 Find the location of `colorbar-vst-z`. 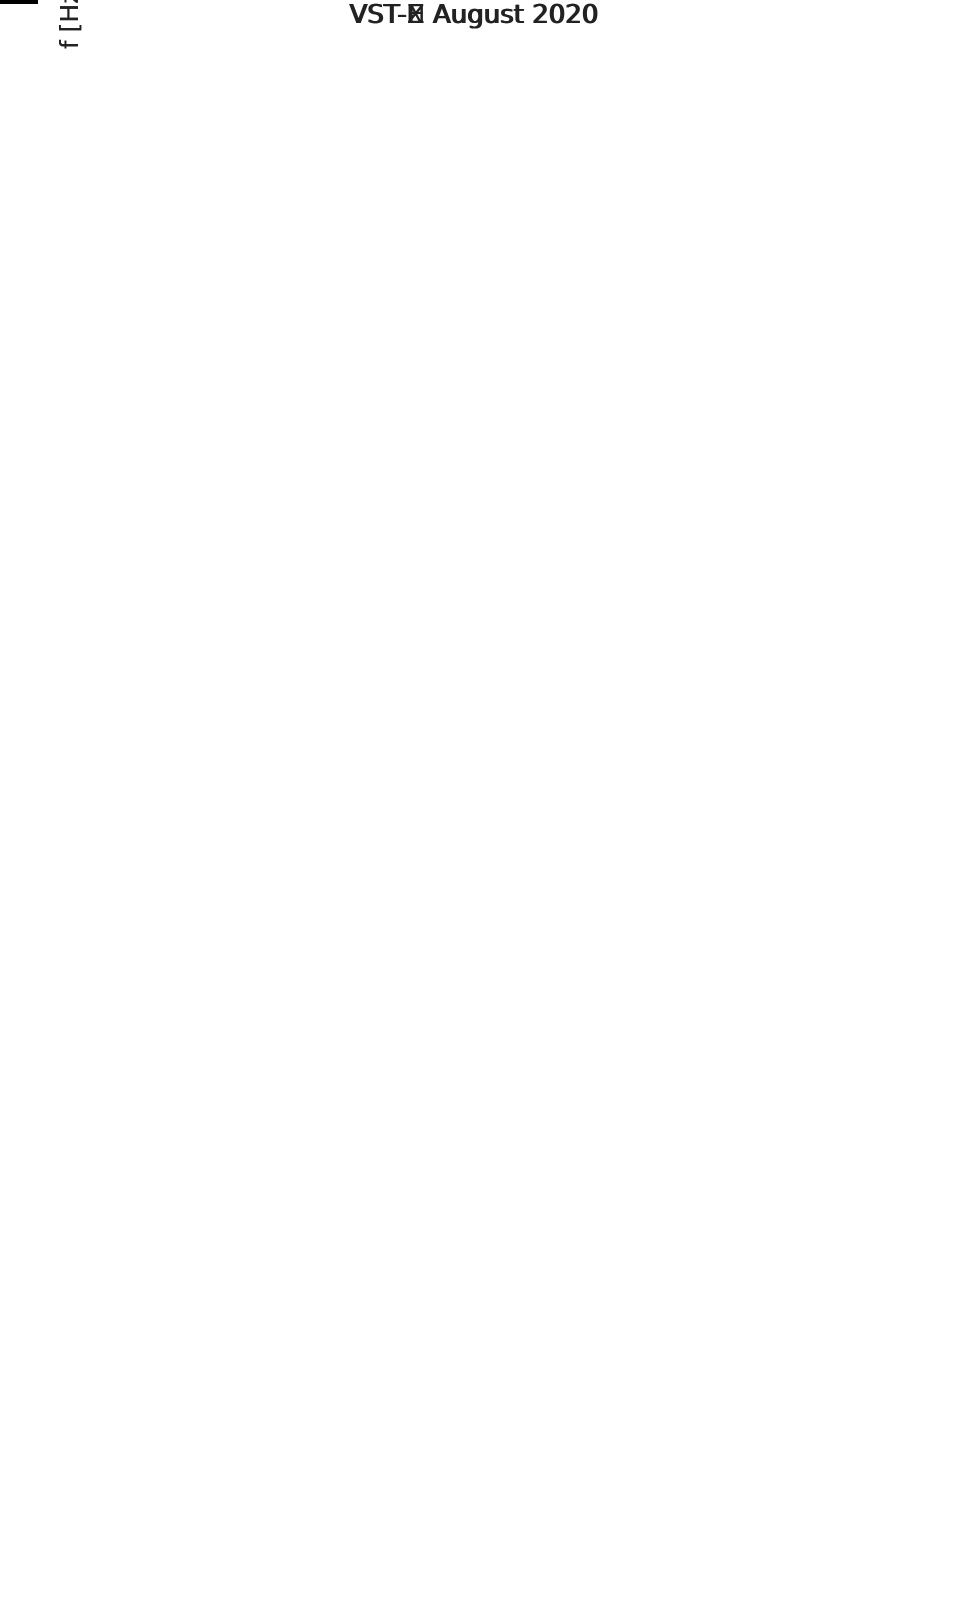

colorbar-vst-z is located at coordinates (19, 2).